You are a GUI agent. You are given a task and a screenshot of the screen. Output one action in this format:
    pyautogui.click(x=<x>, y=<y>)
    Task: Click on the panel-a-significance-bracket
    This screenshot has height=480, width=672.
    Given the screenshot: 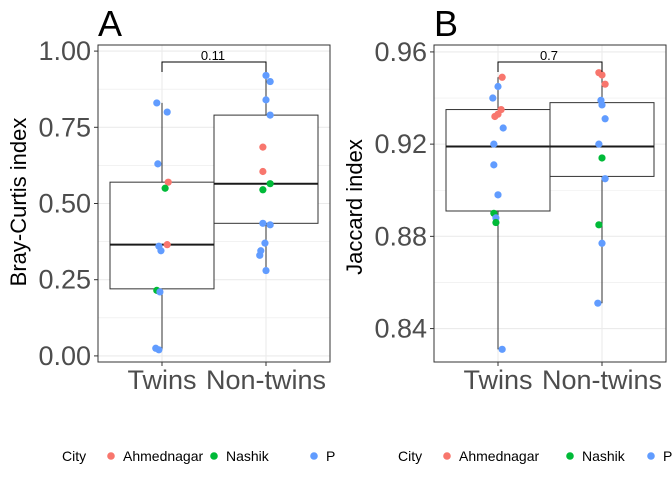 What is the action you would take?
    pyautogui.click(x=214, y=66)
    